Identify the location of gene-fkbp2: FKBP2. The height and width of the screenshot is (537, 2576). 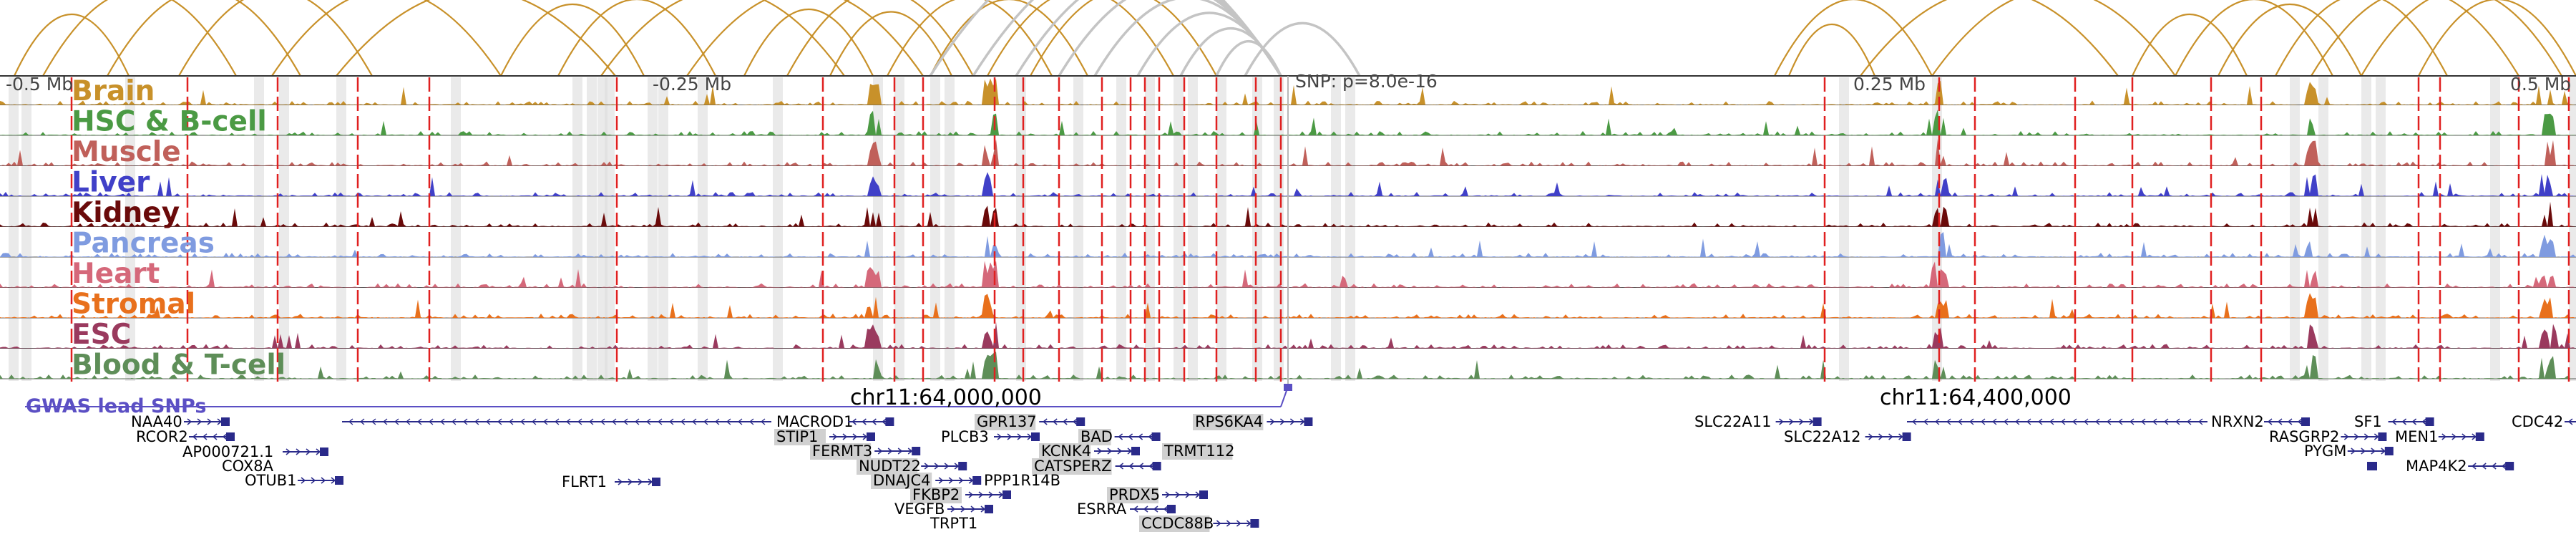
(960, 494).